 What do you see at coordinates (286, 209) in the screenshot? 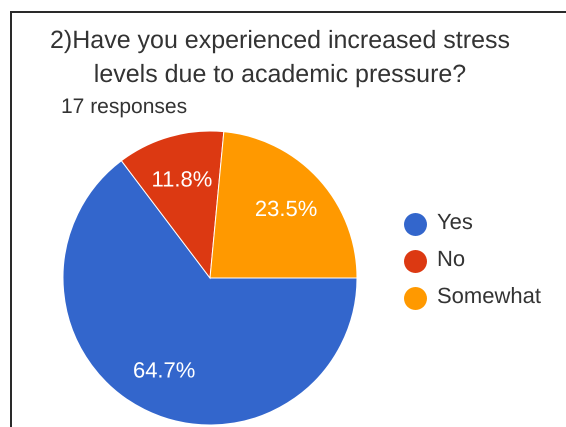
I see `data-label: 23.5%` at bounding box center [286, 209].